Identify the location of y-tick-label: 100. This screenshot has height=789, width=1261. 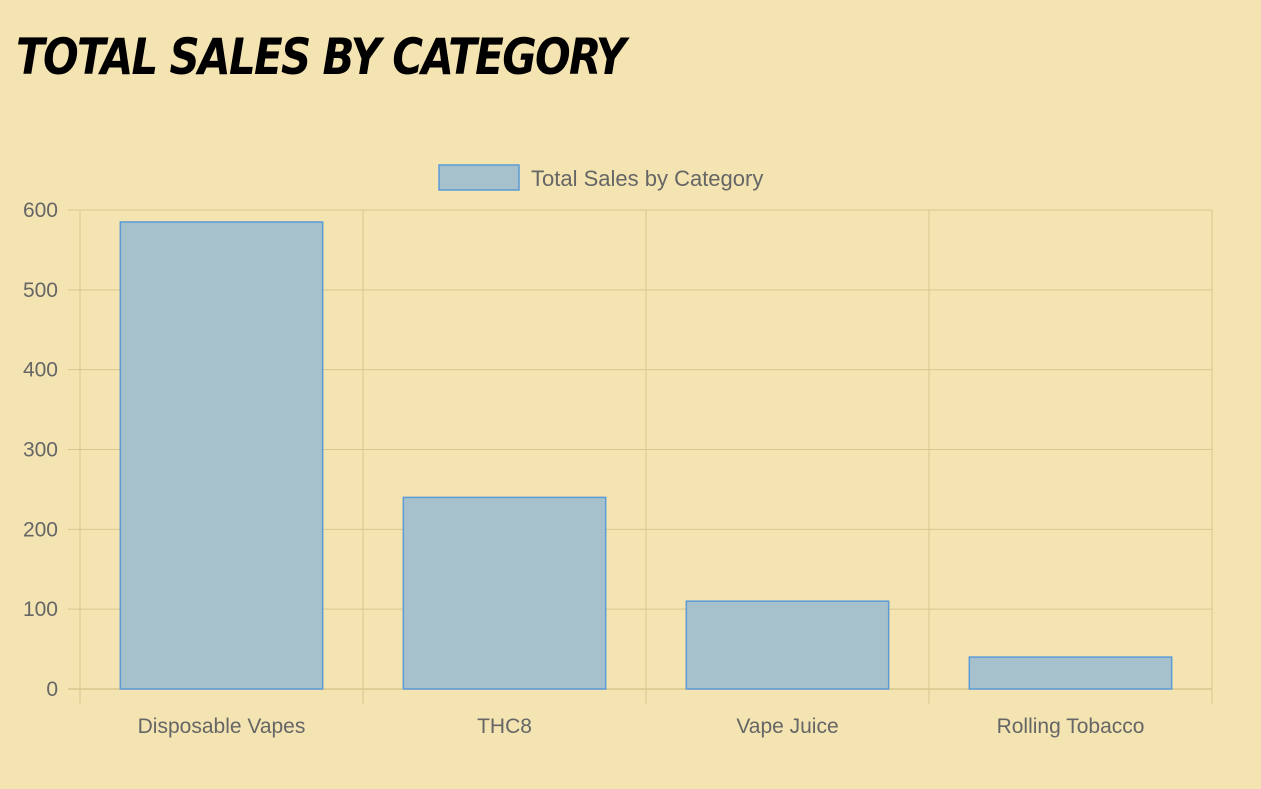
(40, 609).